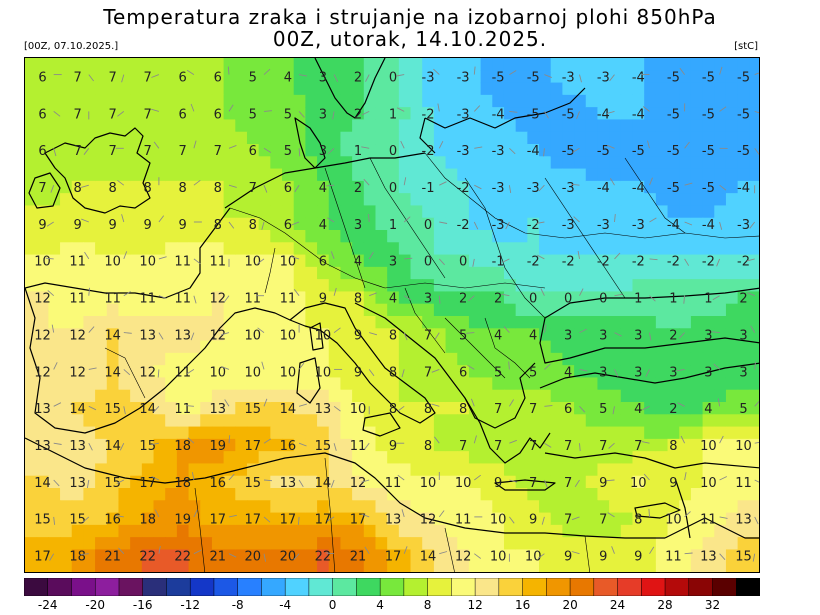 The width and height of the screenshot is (820, 615). I want to click on temperature-value: 10, so click(323, 372).